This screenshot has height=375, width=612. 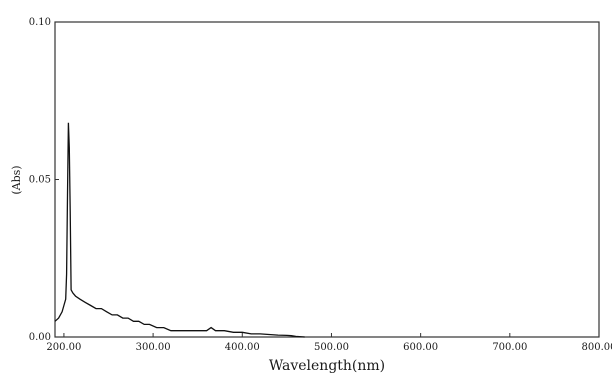 I want to click on x-tick-label: 800.00, so click(x=597, y=347).